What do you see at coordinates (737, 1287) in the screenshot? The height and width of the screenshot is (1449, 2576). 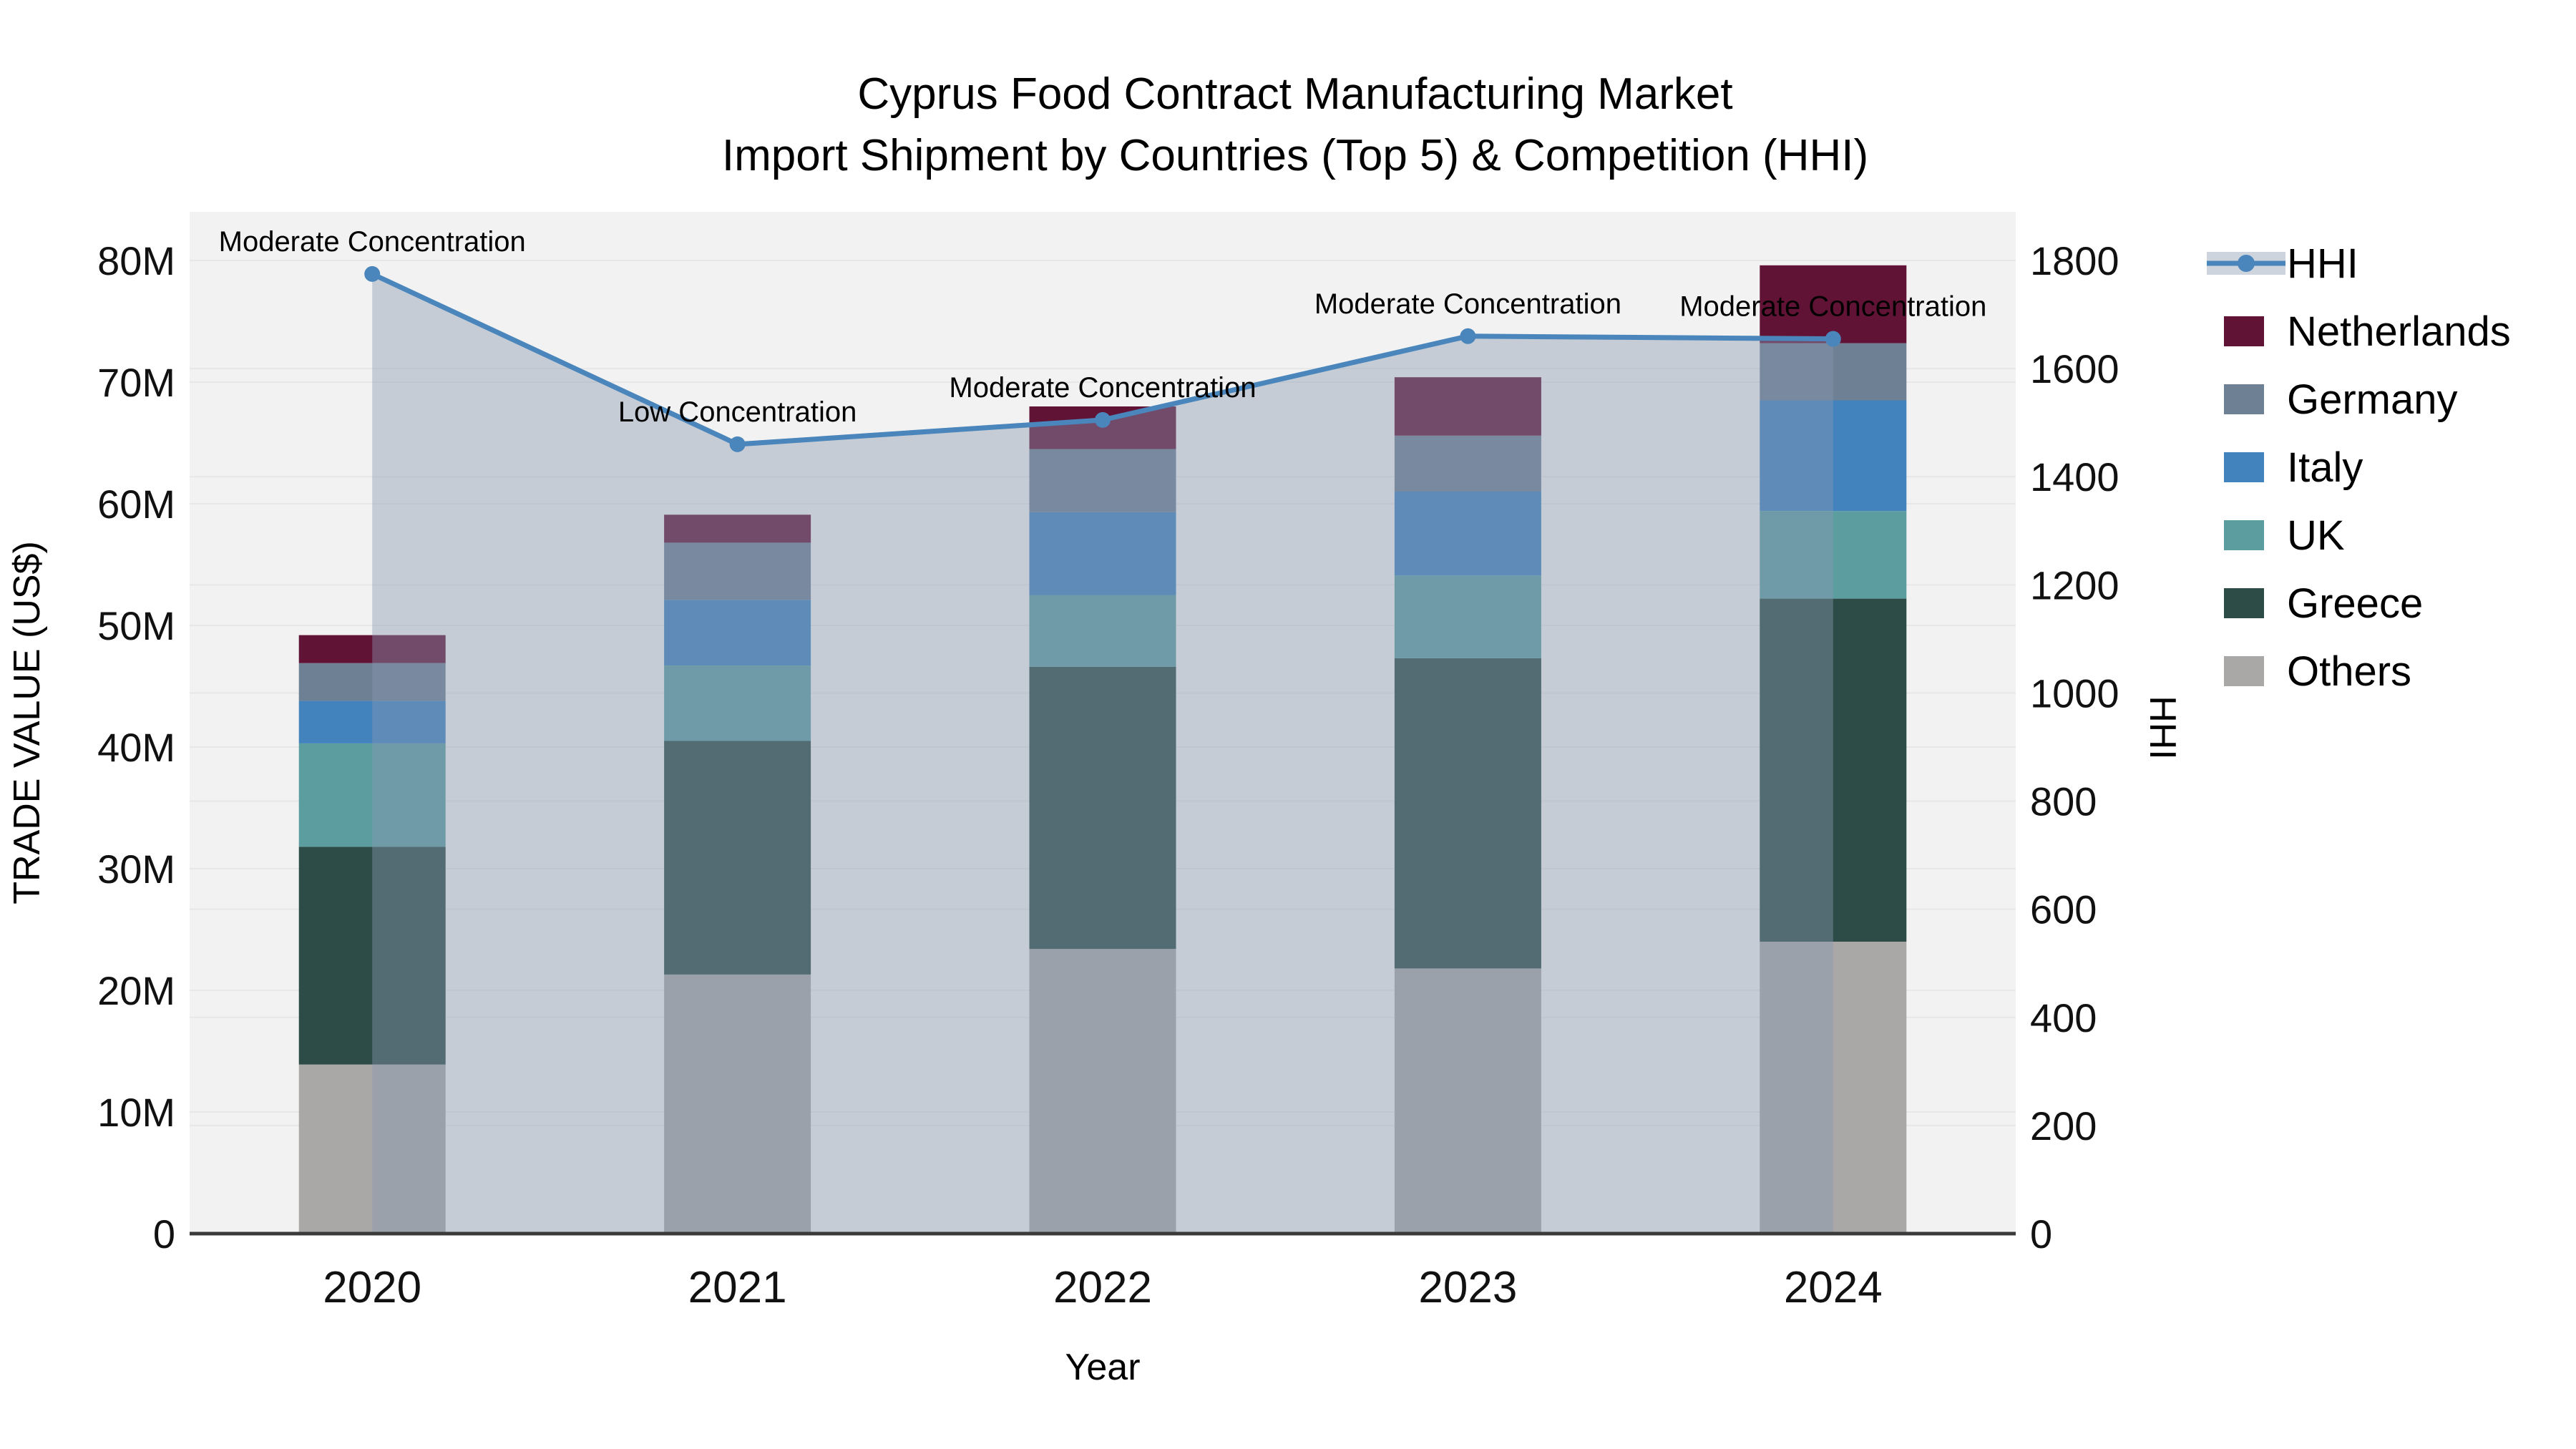 I see `x-tick-2021: 2021` at bounding box center [737, 1287].